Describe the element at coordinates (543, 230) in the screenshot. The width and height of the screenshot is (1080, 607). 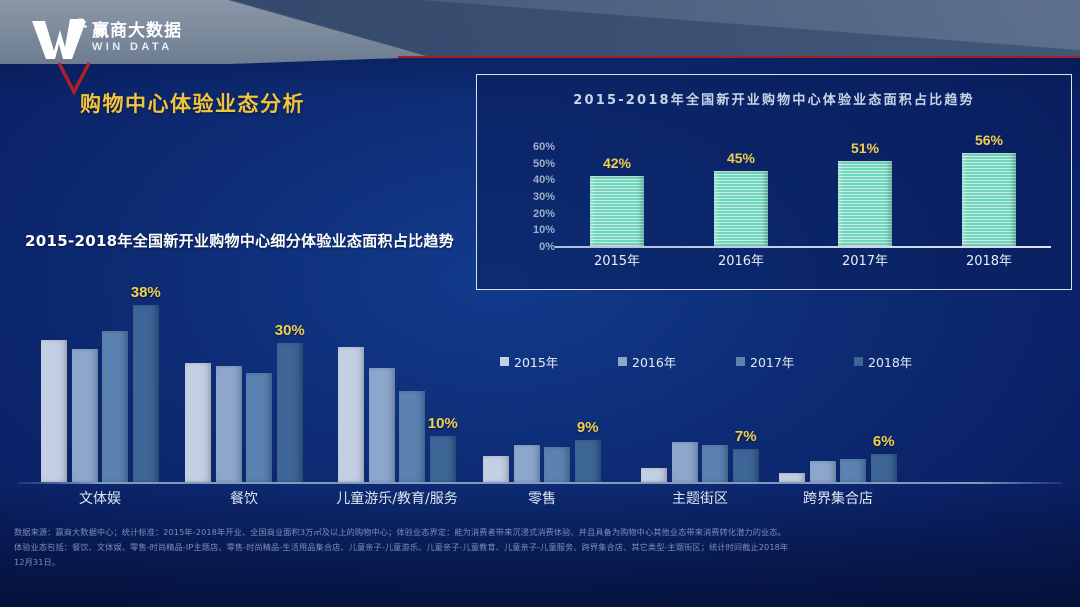
I see `inset-y-tick-label: 10%` at that location.